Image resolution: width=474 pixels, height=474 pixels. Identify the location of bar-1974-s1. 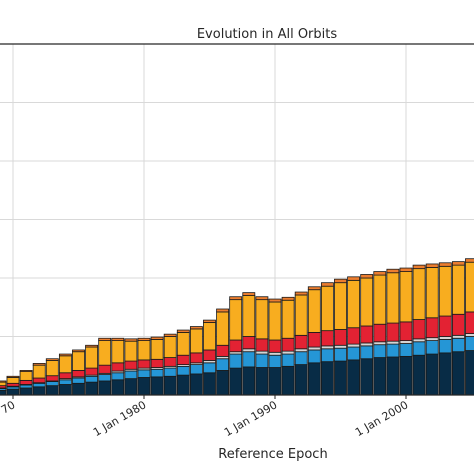
(65, 382).